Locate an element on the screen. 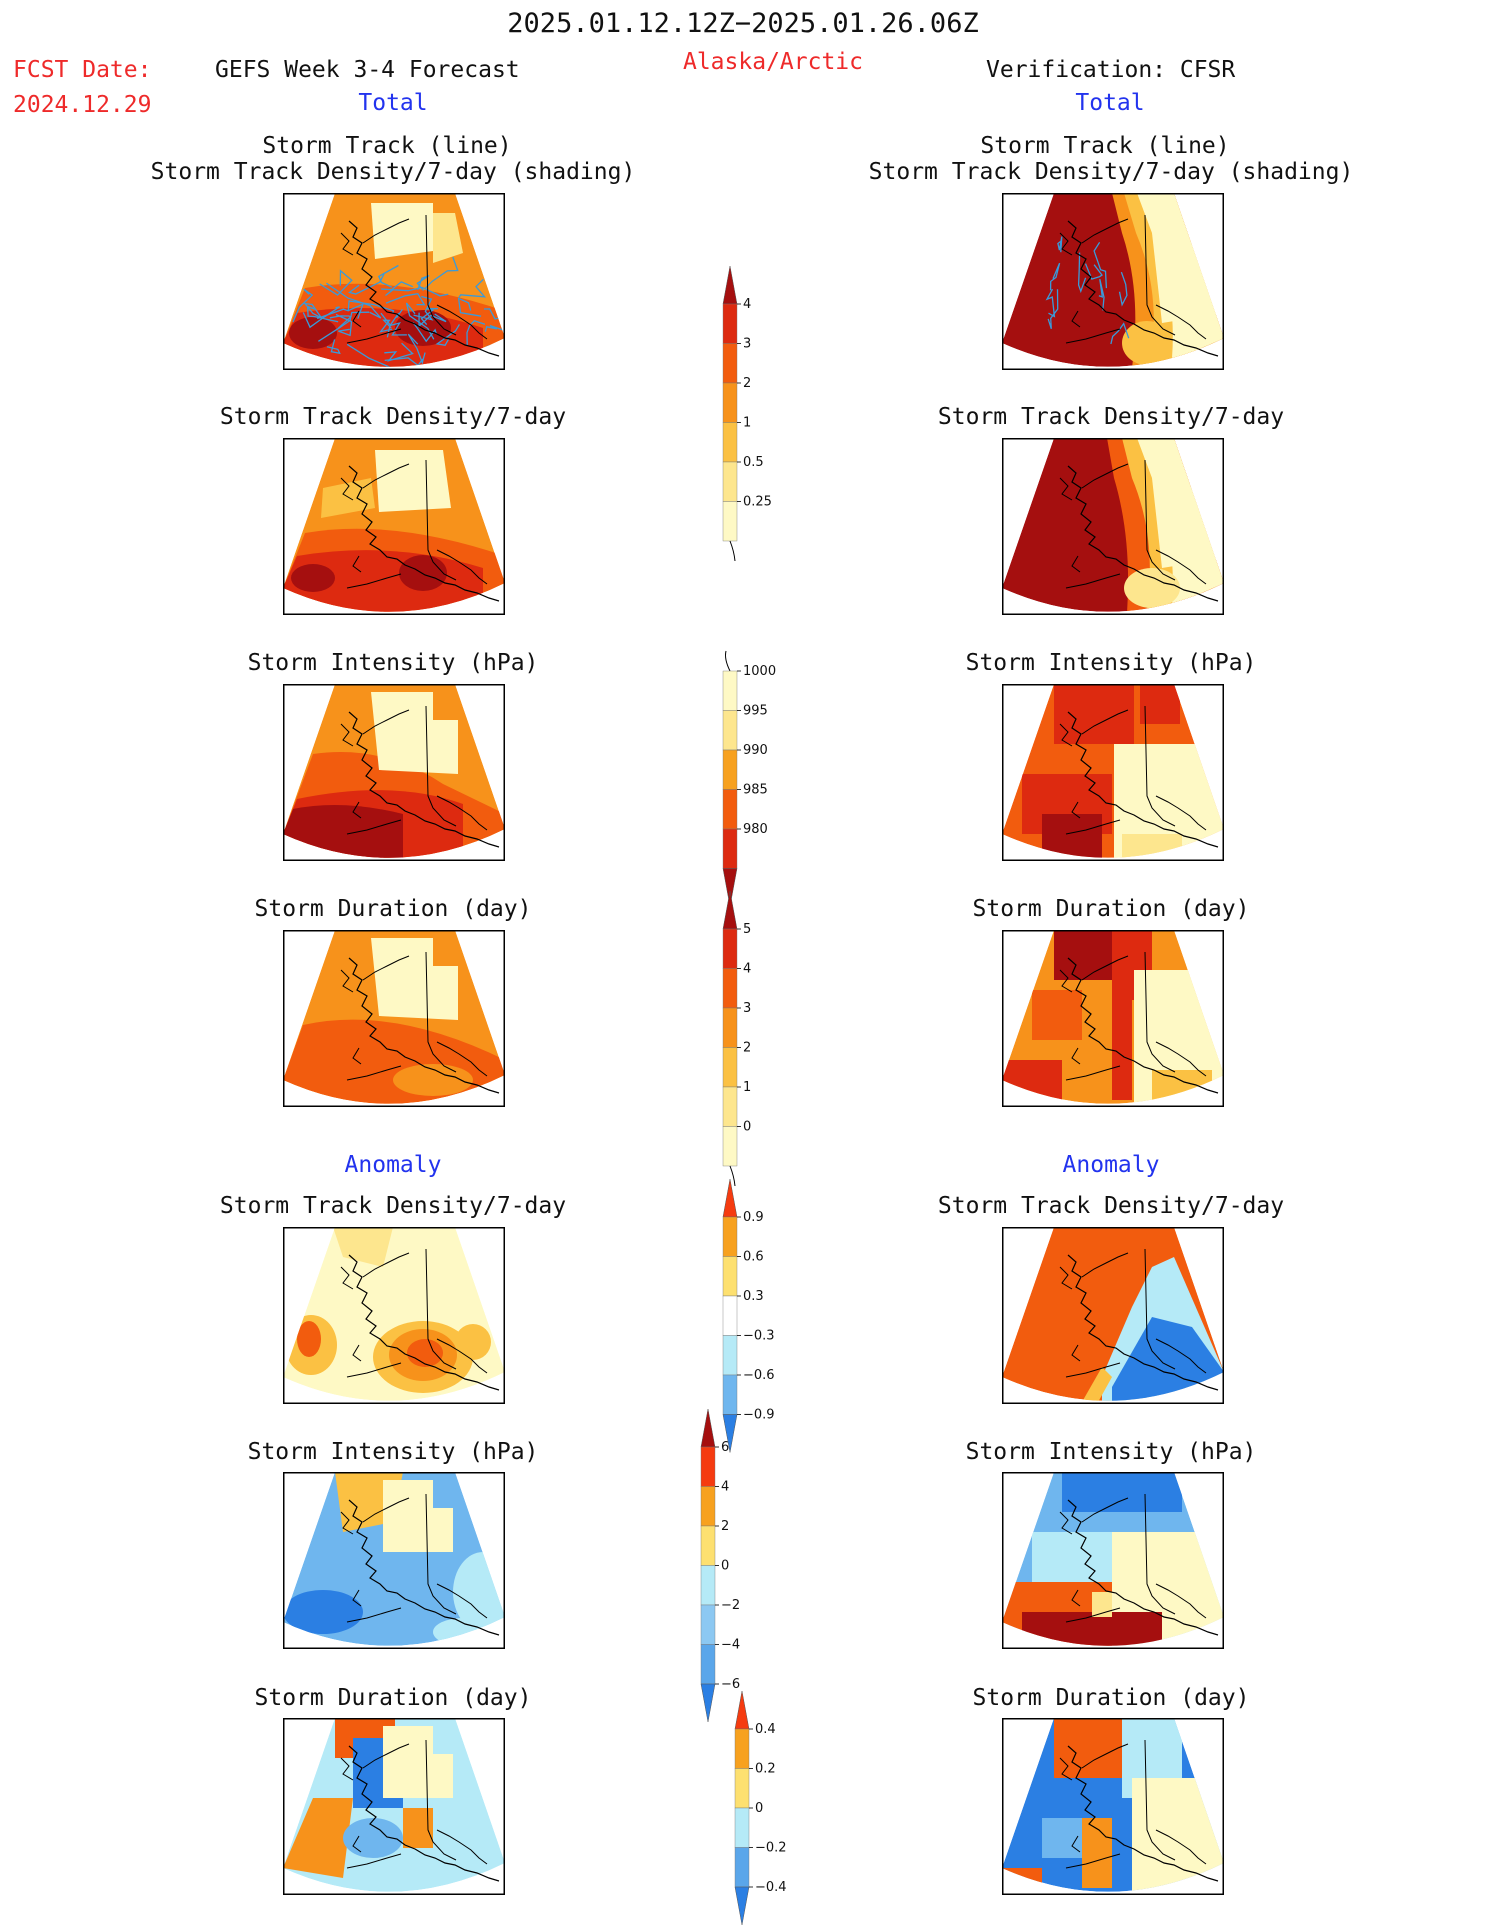 This screenshot has width=1487, height=1930. title-density-right: Storm Track Density/7-day is located at coordinates (1111, 417).